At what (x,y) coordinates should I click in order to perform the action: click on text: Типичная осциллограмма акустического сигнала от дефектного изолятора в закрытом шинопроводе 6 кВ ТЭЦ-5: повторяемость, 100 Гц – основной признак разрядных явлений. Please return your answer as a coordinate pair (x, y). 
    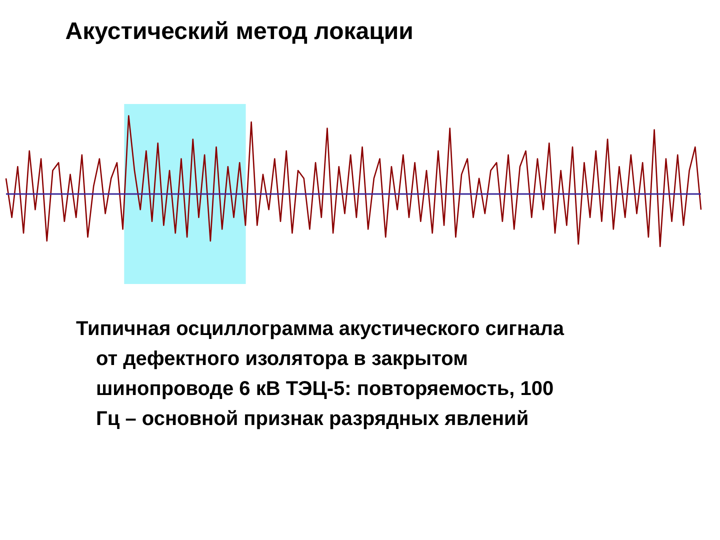
    Looking at the image, I should click on (320, 374).